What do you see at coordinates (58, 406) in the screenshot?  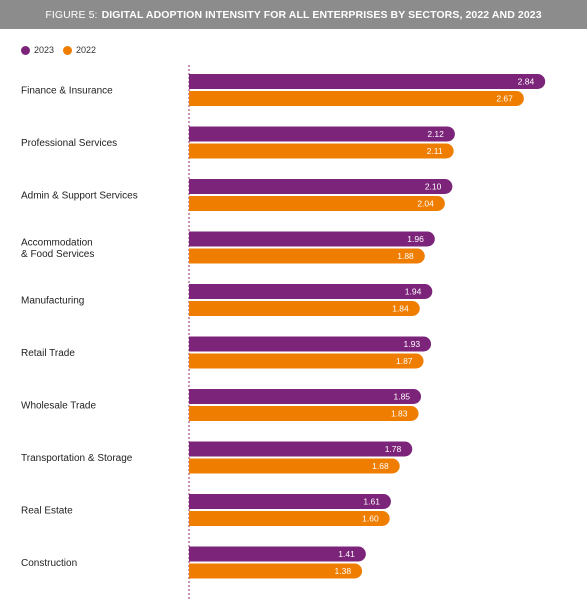 I see `category-label: Wholesale Trade` at bounding box center [58, 406].